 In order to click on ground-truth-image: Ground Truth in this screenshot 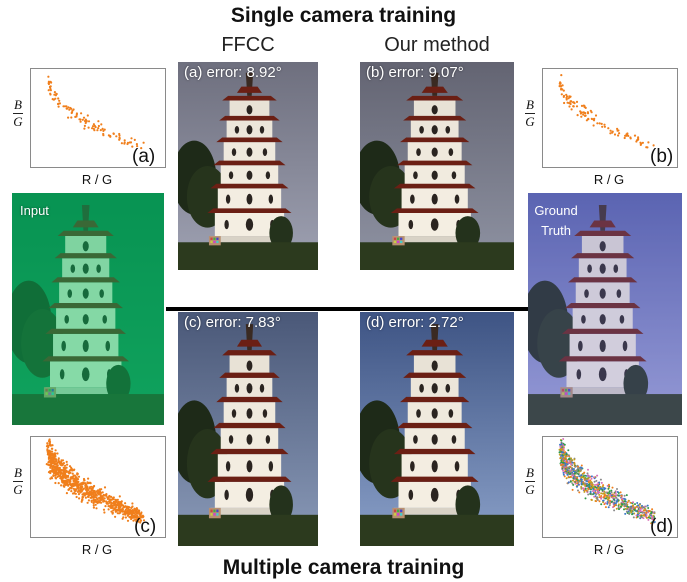, I will do `click(605, 309)`.